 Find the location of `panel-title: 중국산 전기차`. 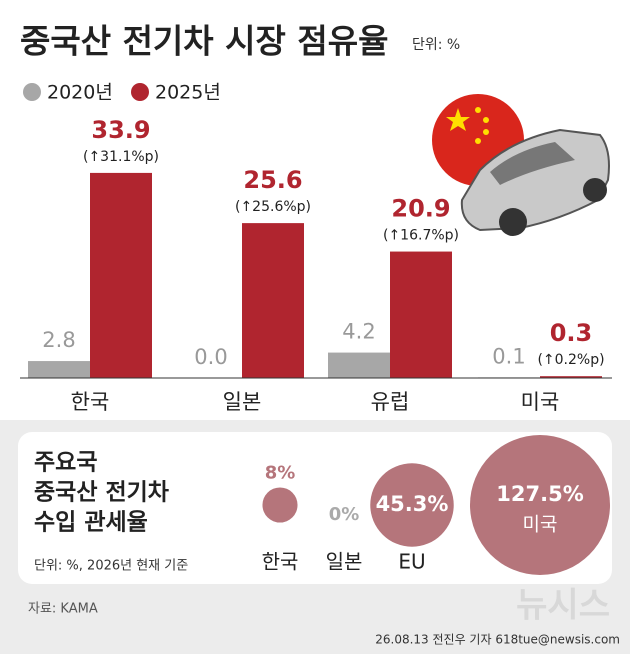

panel-title: 중국산 전기차 is located at coordinates (101, 493).